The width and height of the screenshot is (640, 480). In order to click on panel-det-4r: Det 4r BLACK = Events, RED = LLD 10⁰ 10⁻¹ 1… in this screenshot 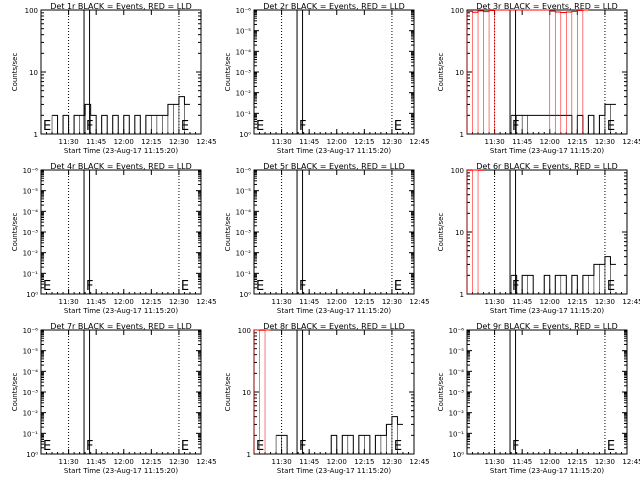, I will do `click(114, 238)`.